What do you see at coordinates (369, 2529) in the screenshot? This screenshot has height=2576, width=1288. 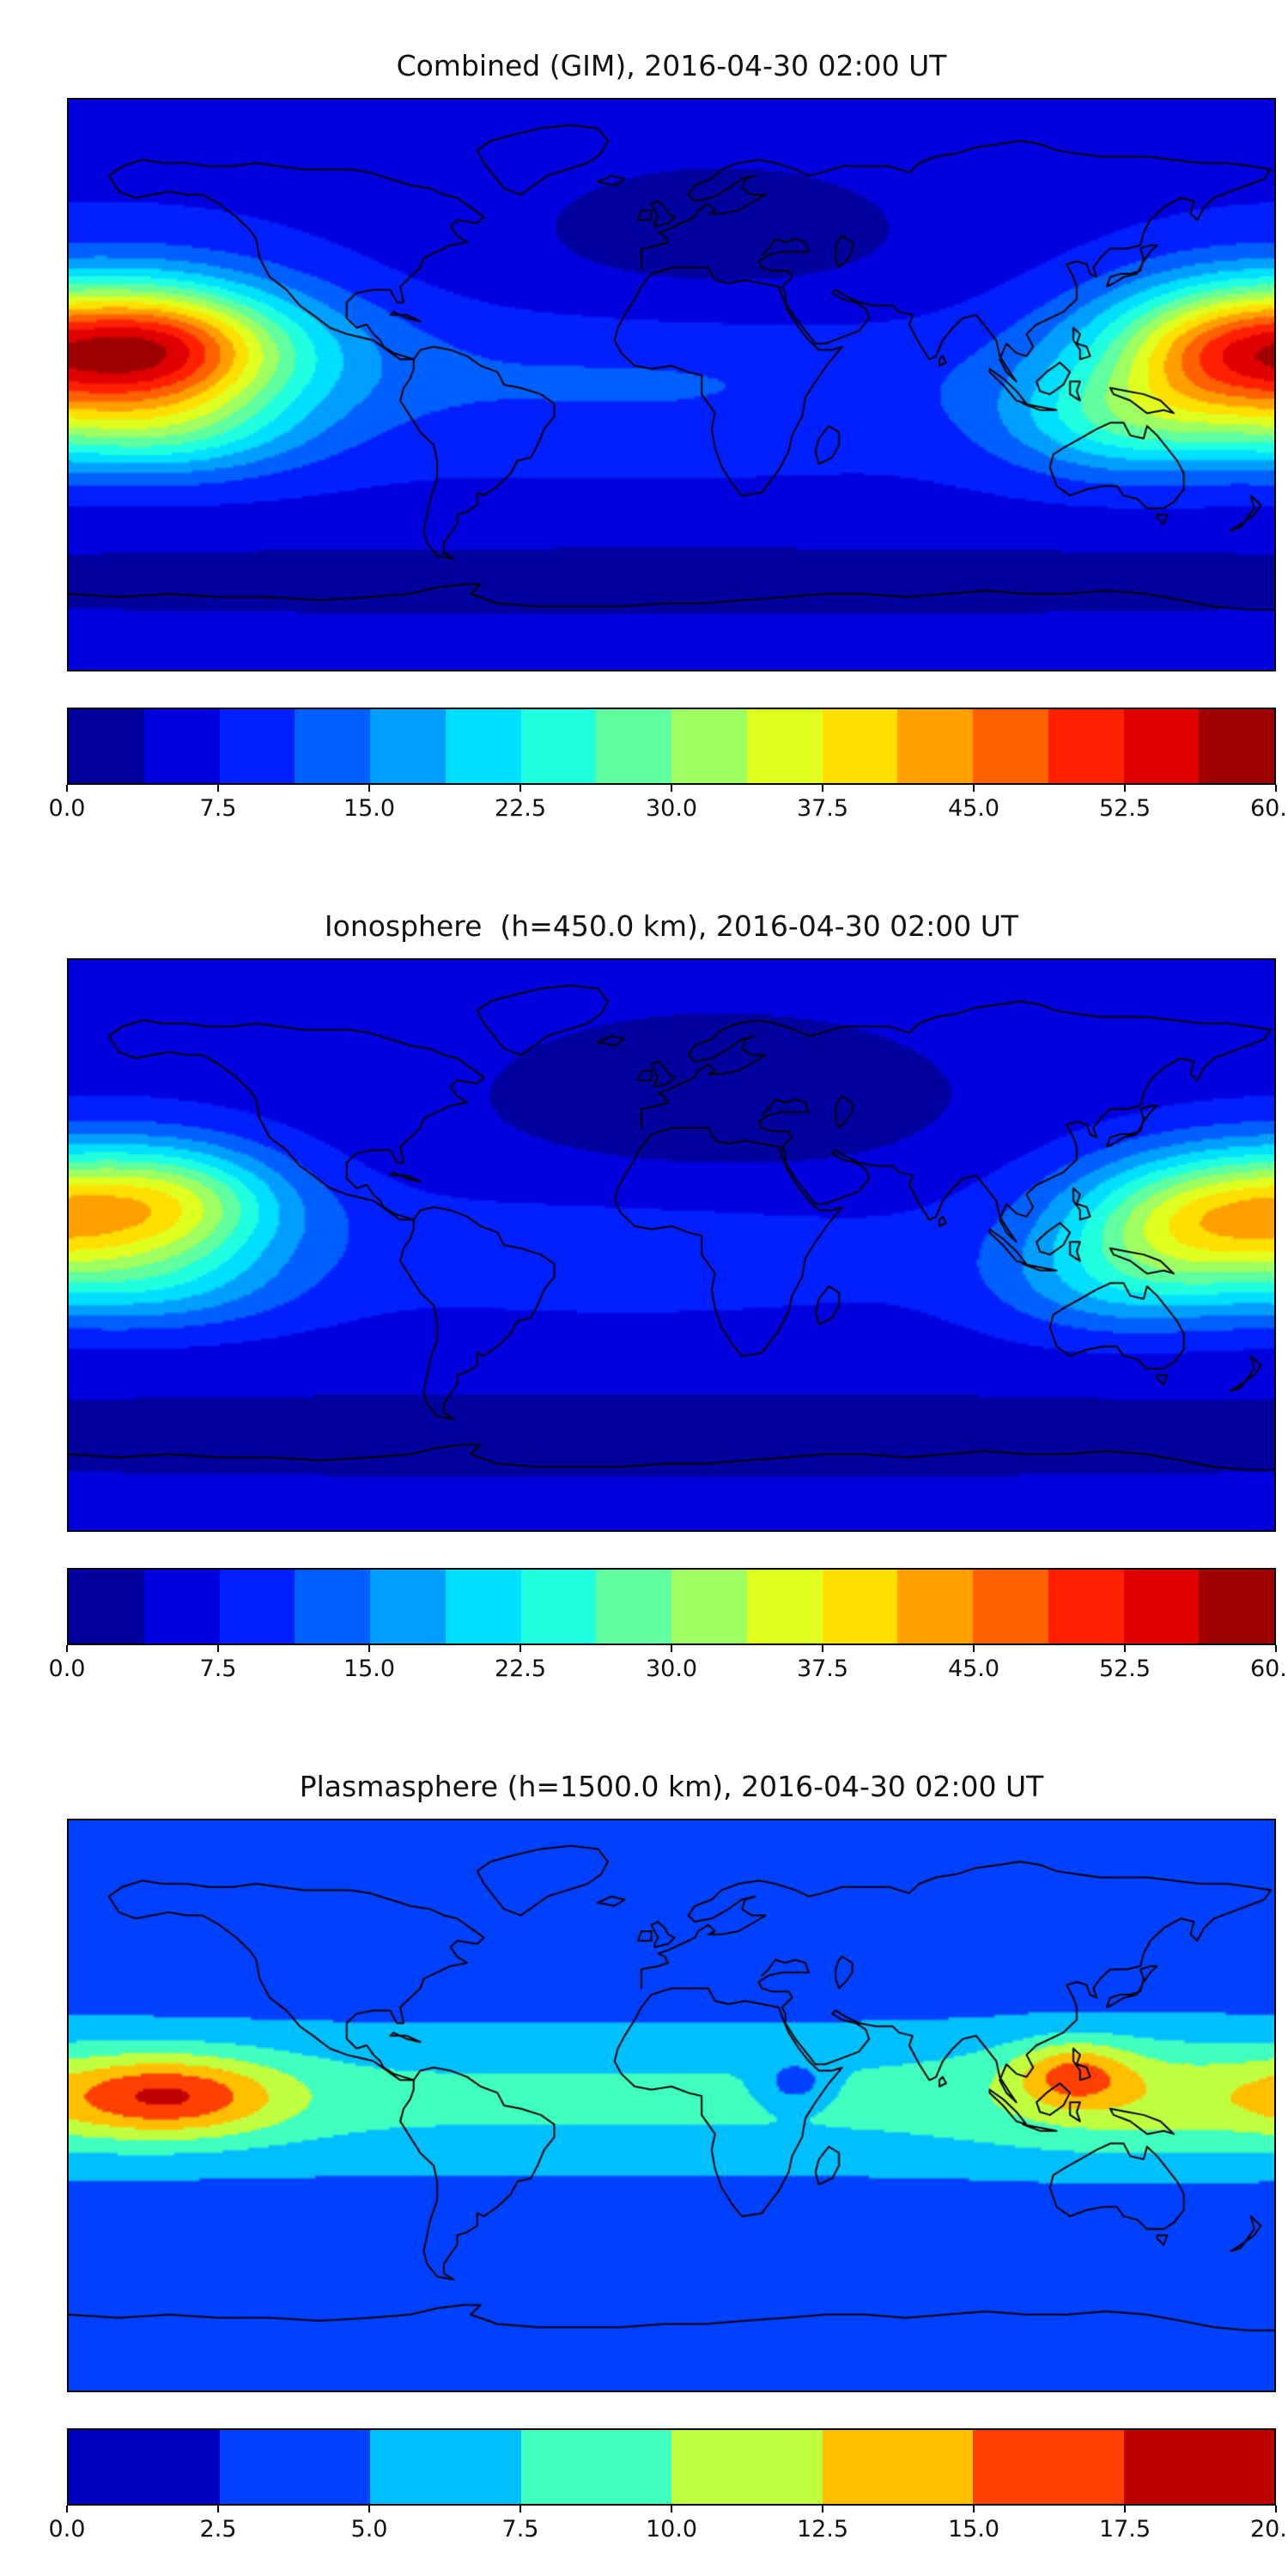 I see `colorbar-tick-label: 5.0` at bounding box center [369, 2529].